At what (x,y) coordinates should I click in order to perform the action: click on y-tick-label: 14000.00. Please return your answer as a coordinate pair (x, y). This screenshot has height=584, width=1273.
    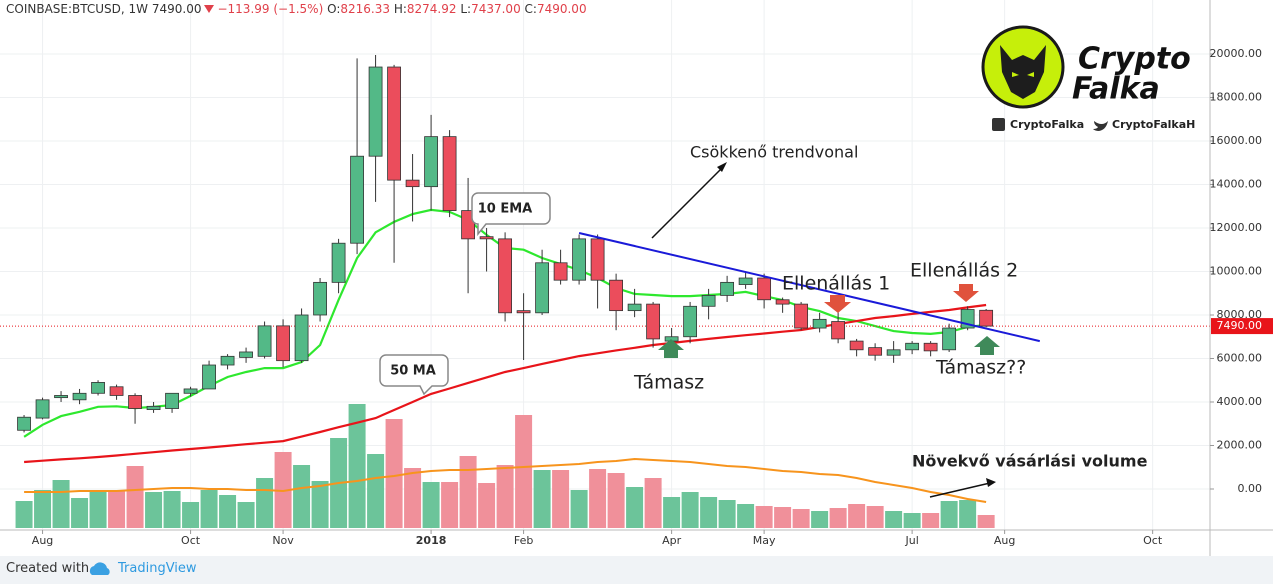
    Looking at the image, I should click on (1236, 183).